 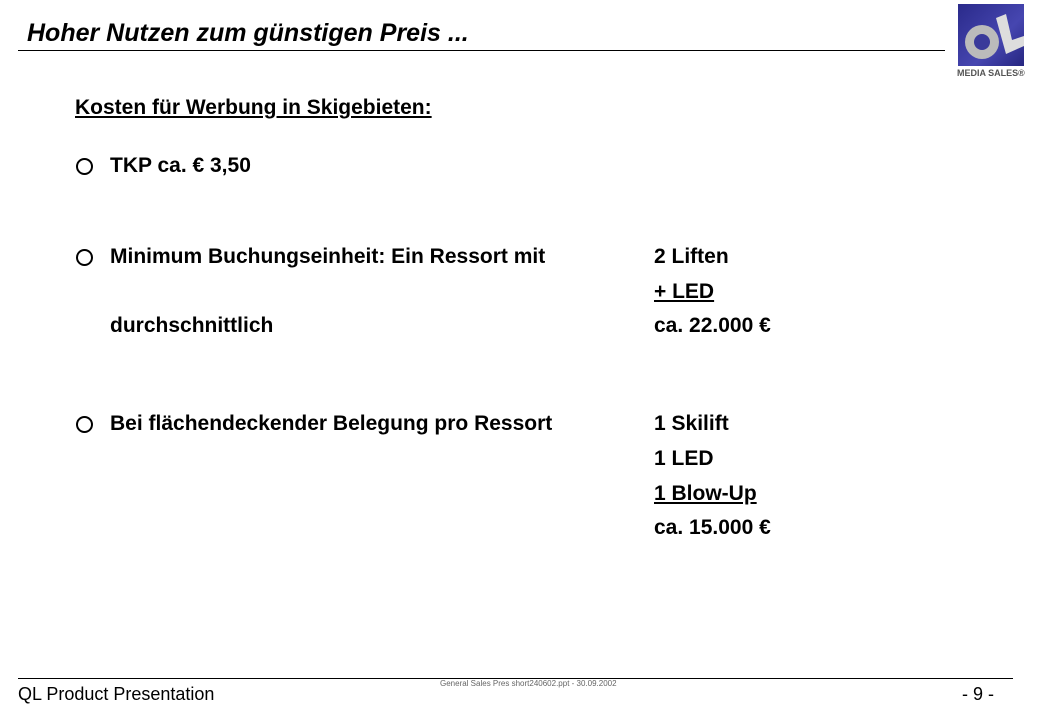 What do you see at coordinates (991, 73) in the screenshot?
I see `logo-text: MEDIA SALES®` at bounding box center [991, 73].